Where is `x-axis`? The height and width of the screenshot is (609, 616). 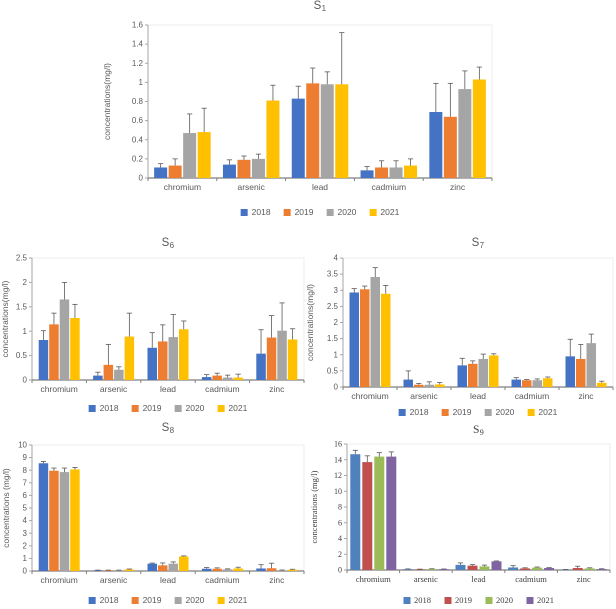
x-axis is located at coordinates (478, 571).